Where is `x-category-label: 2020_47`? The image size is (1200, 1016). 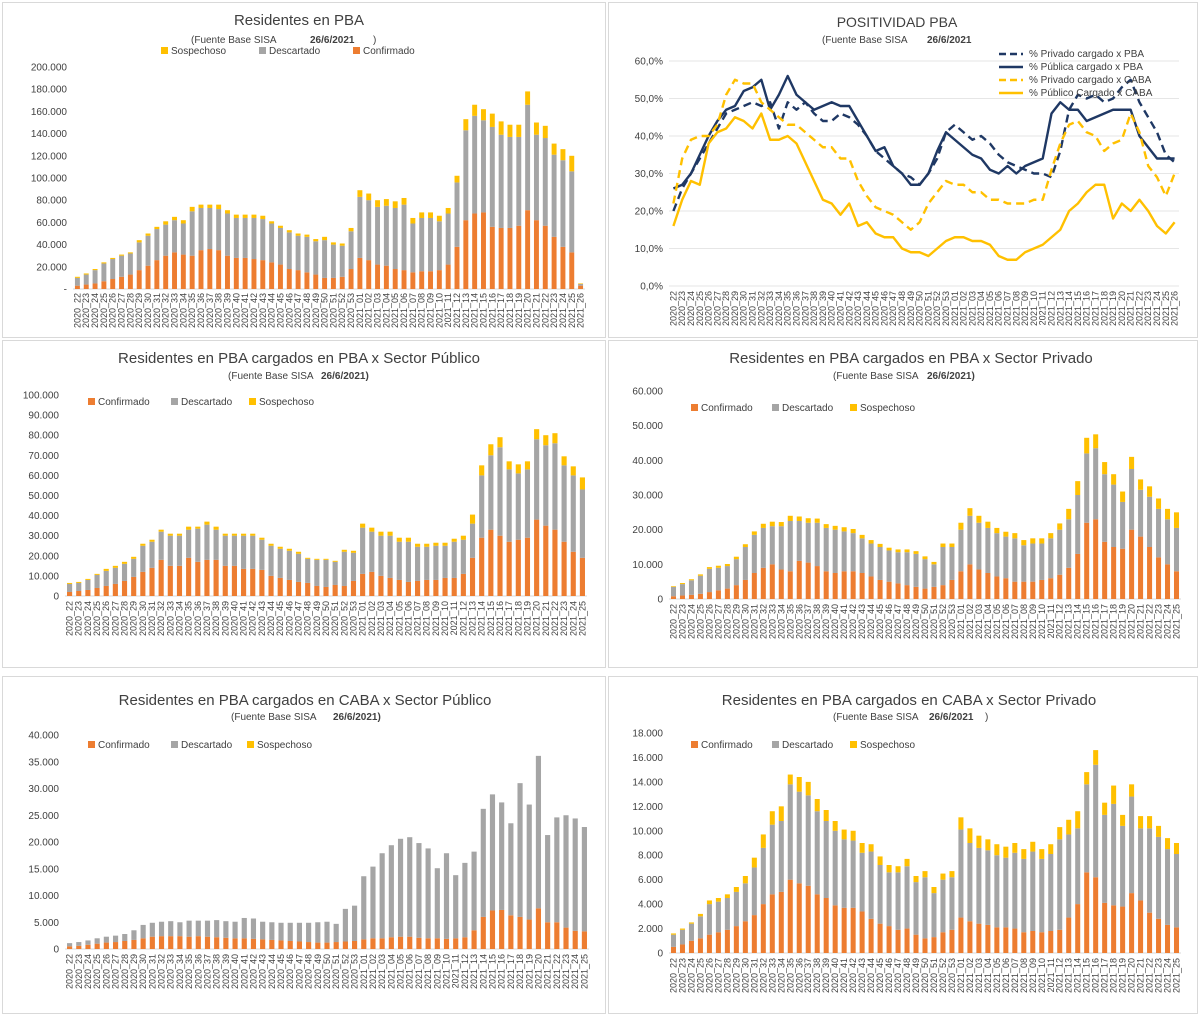 x-category-label: 2020_47 is located at coordinates (898, 975).